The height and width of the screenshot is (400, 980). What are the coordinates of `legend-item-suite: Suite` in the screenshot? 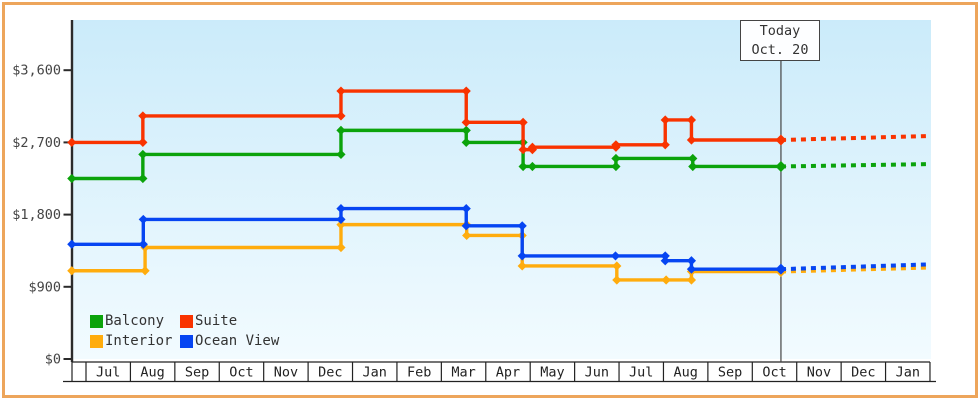 It's located at (208, 321).